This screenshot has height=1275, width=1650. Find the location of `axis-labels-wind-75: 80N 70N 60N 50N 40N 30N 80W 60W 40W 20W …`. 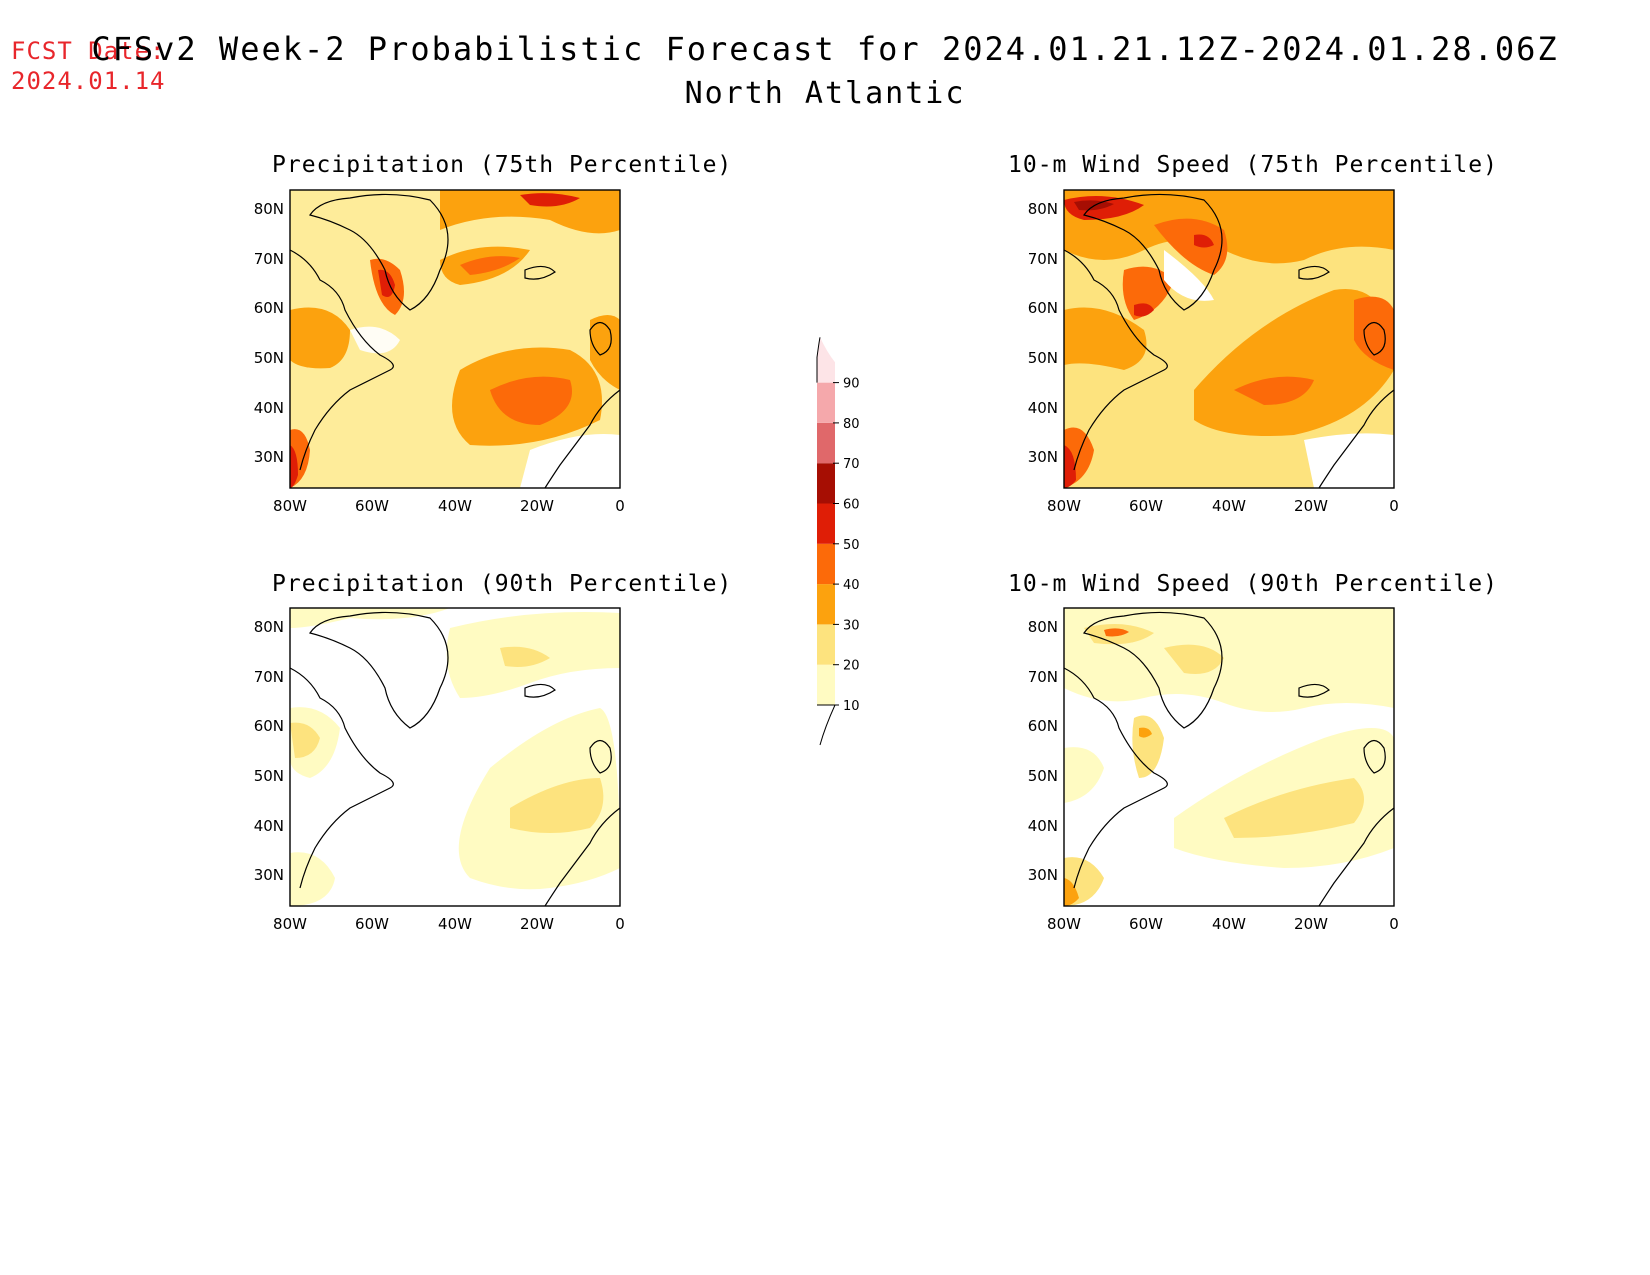

axis-labels-wind-75: 80N 70N 60N 50N 40N 30N 80W 60W 40W 20W … is located at coordinates (1213, 357).